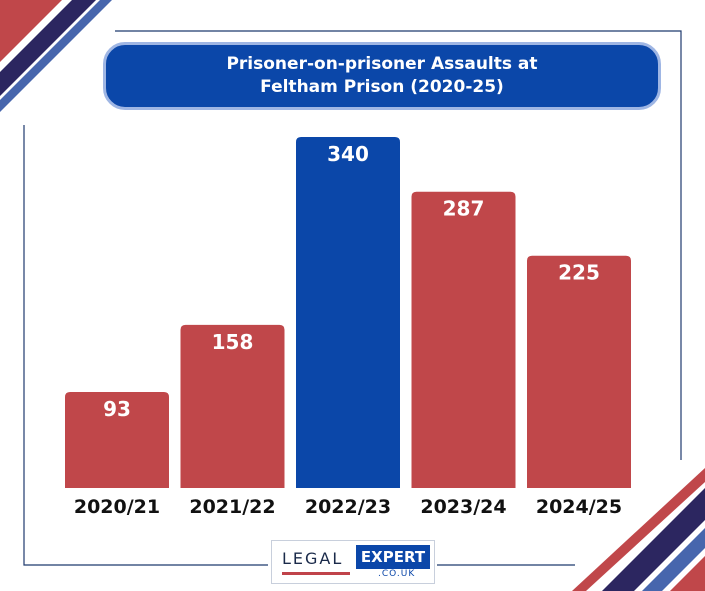 The width and height of the screenshot is (705, 591). I want to click on logo-expert-text: EXPERT, so click(393, 557).